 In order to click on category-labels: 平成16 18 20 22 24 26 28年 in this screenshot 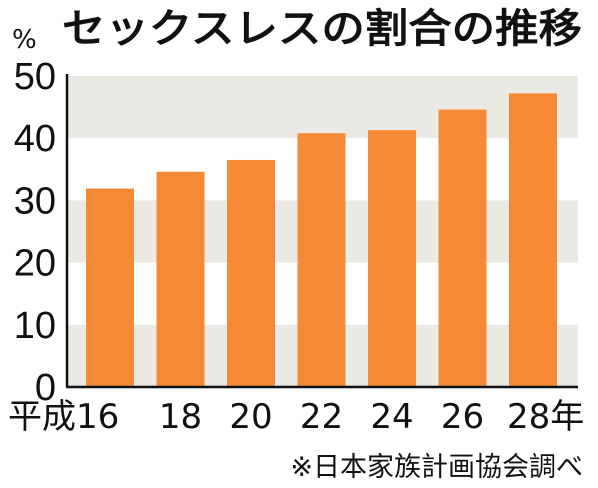, I will do `click(296, 417)`.